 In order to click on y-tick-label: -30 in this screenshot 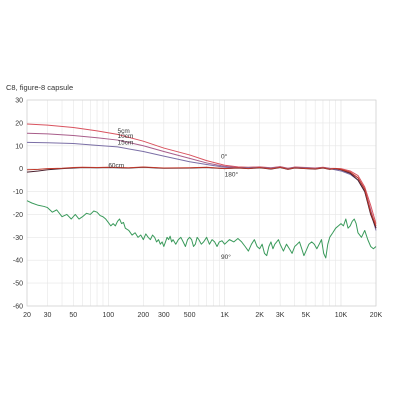, I will do `click(18, 238)`.